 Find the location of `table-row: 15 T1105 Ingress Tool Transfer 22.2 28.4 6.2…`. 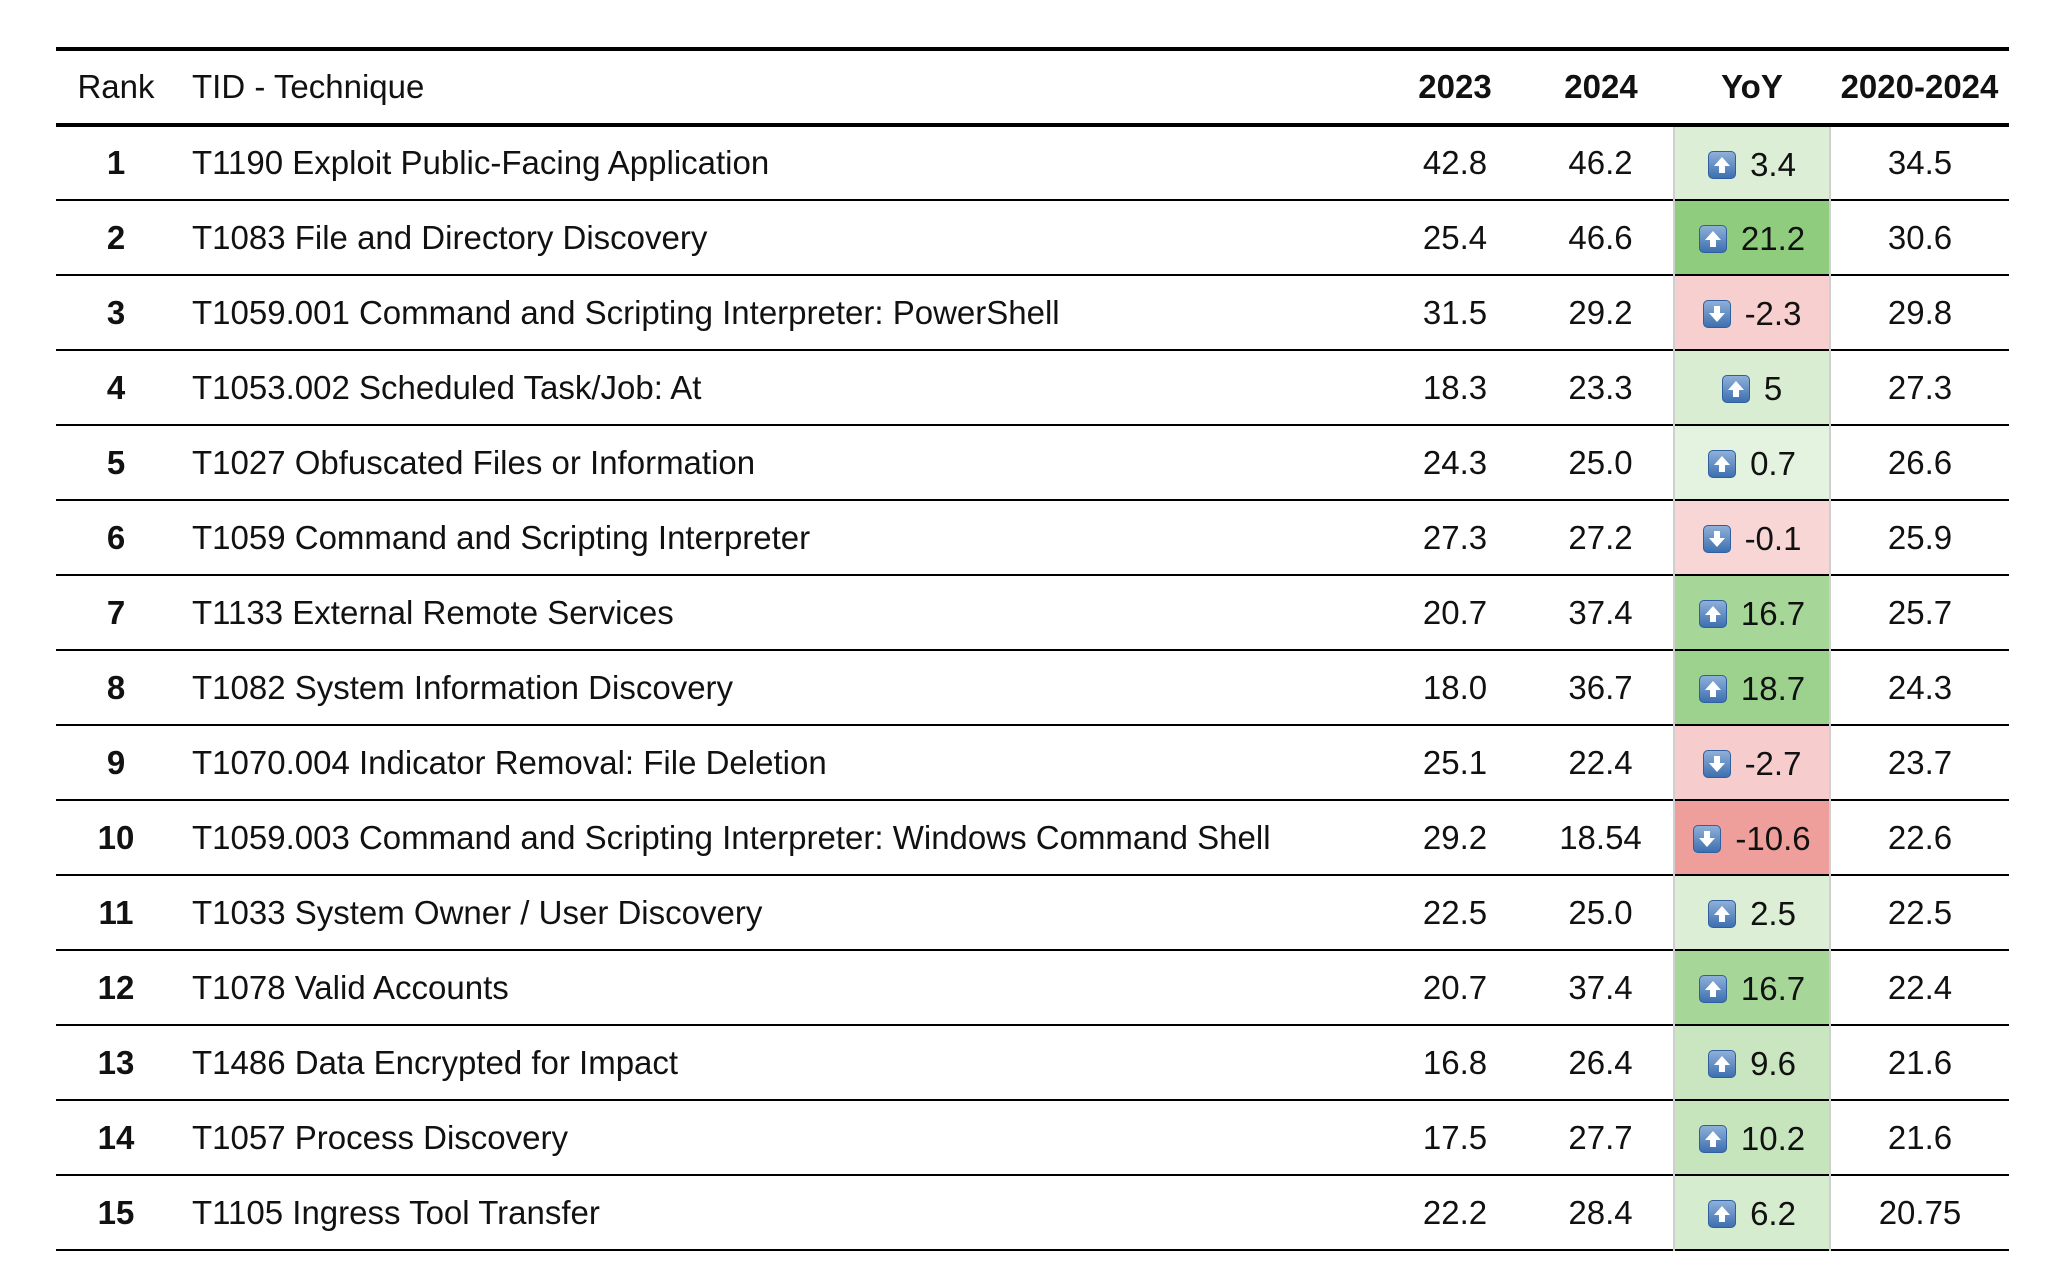

table-row: 15 T1105 Ingress Tool Transfer 22.2 28.4 6.2… is located at coordinates (1032, 1212).